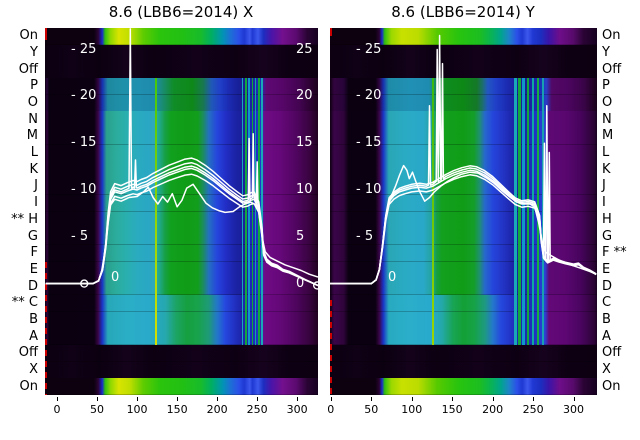 The width and height of the screenshot is (640, 440). Describe the element at coordinates (33, 336) in the screenshot. I see `row-label-left-a-18: A` at that location.